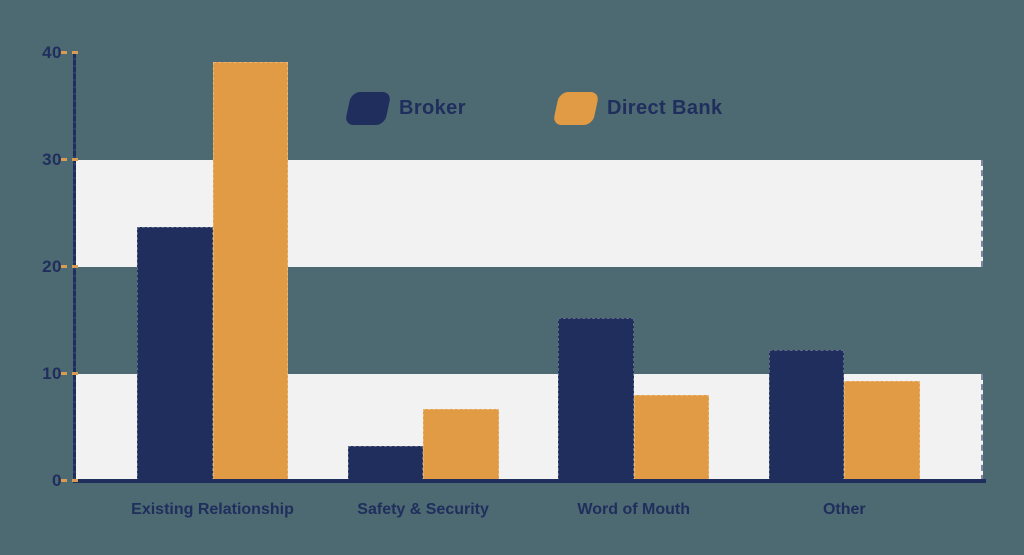 Image resolution: width=1024 pixels, height=555 pixels. Describe the element at coordinates (432, 108) in the screenshot. I see `legend-label-broker: Broker` at that location.